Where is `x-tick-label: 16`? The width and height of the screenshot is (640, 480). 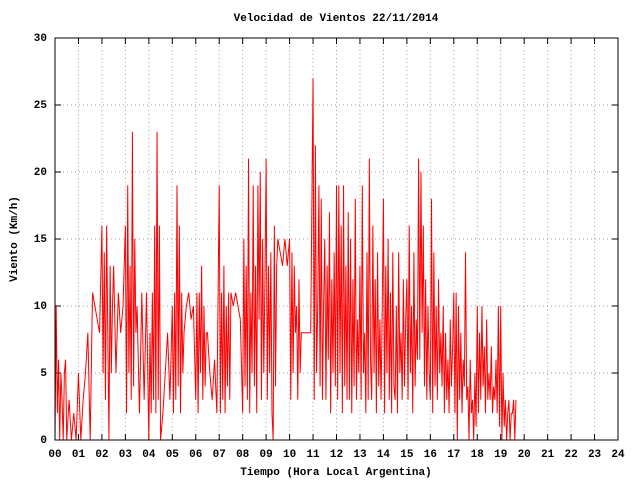 x-tick-label: 16 is located at coordinates (430, 455).